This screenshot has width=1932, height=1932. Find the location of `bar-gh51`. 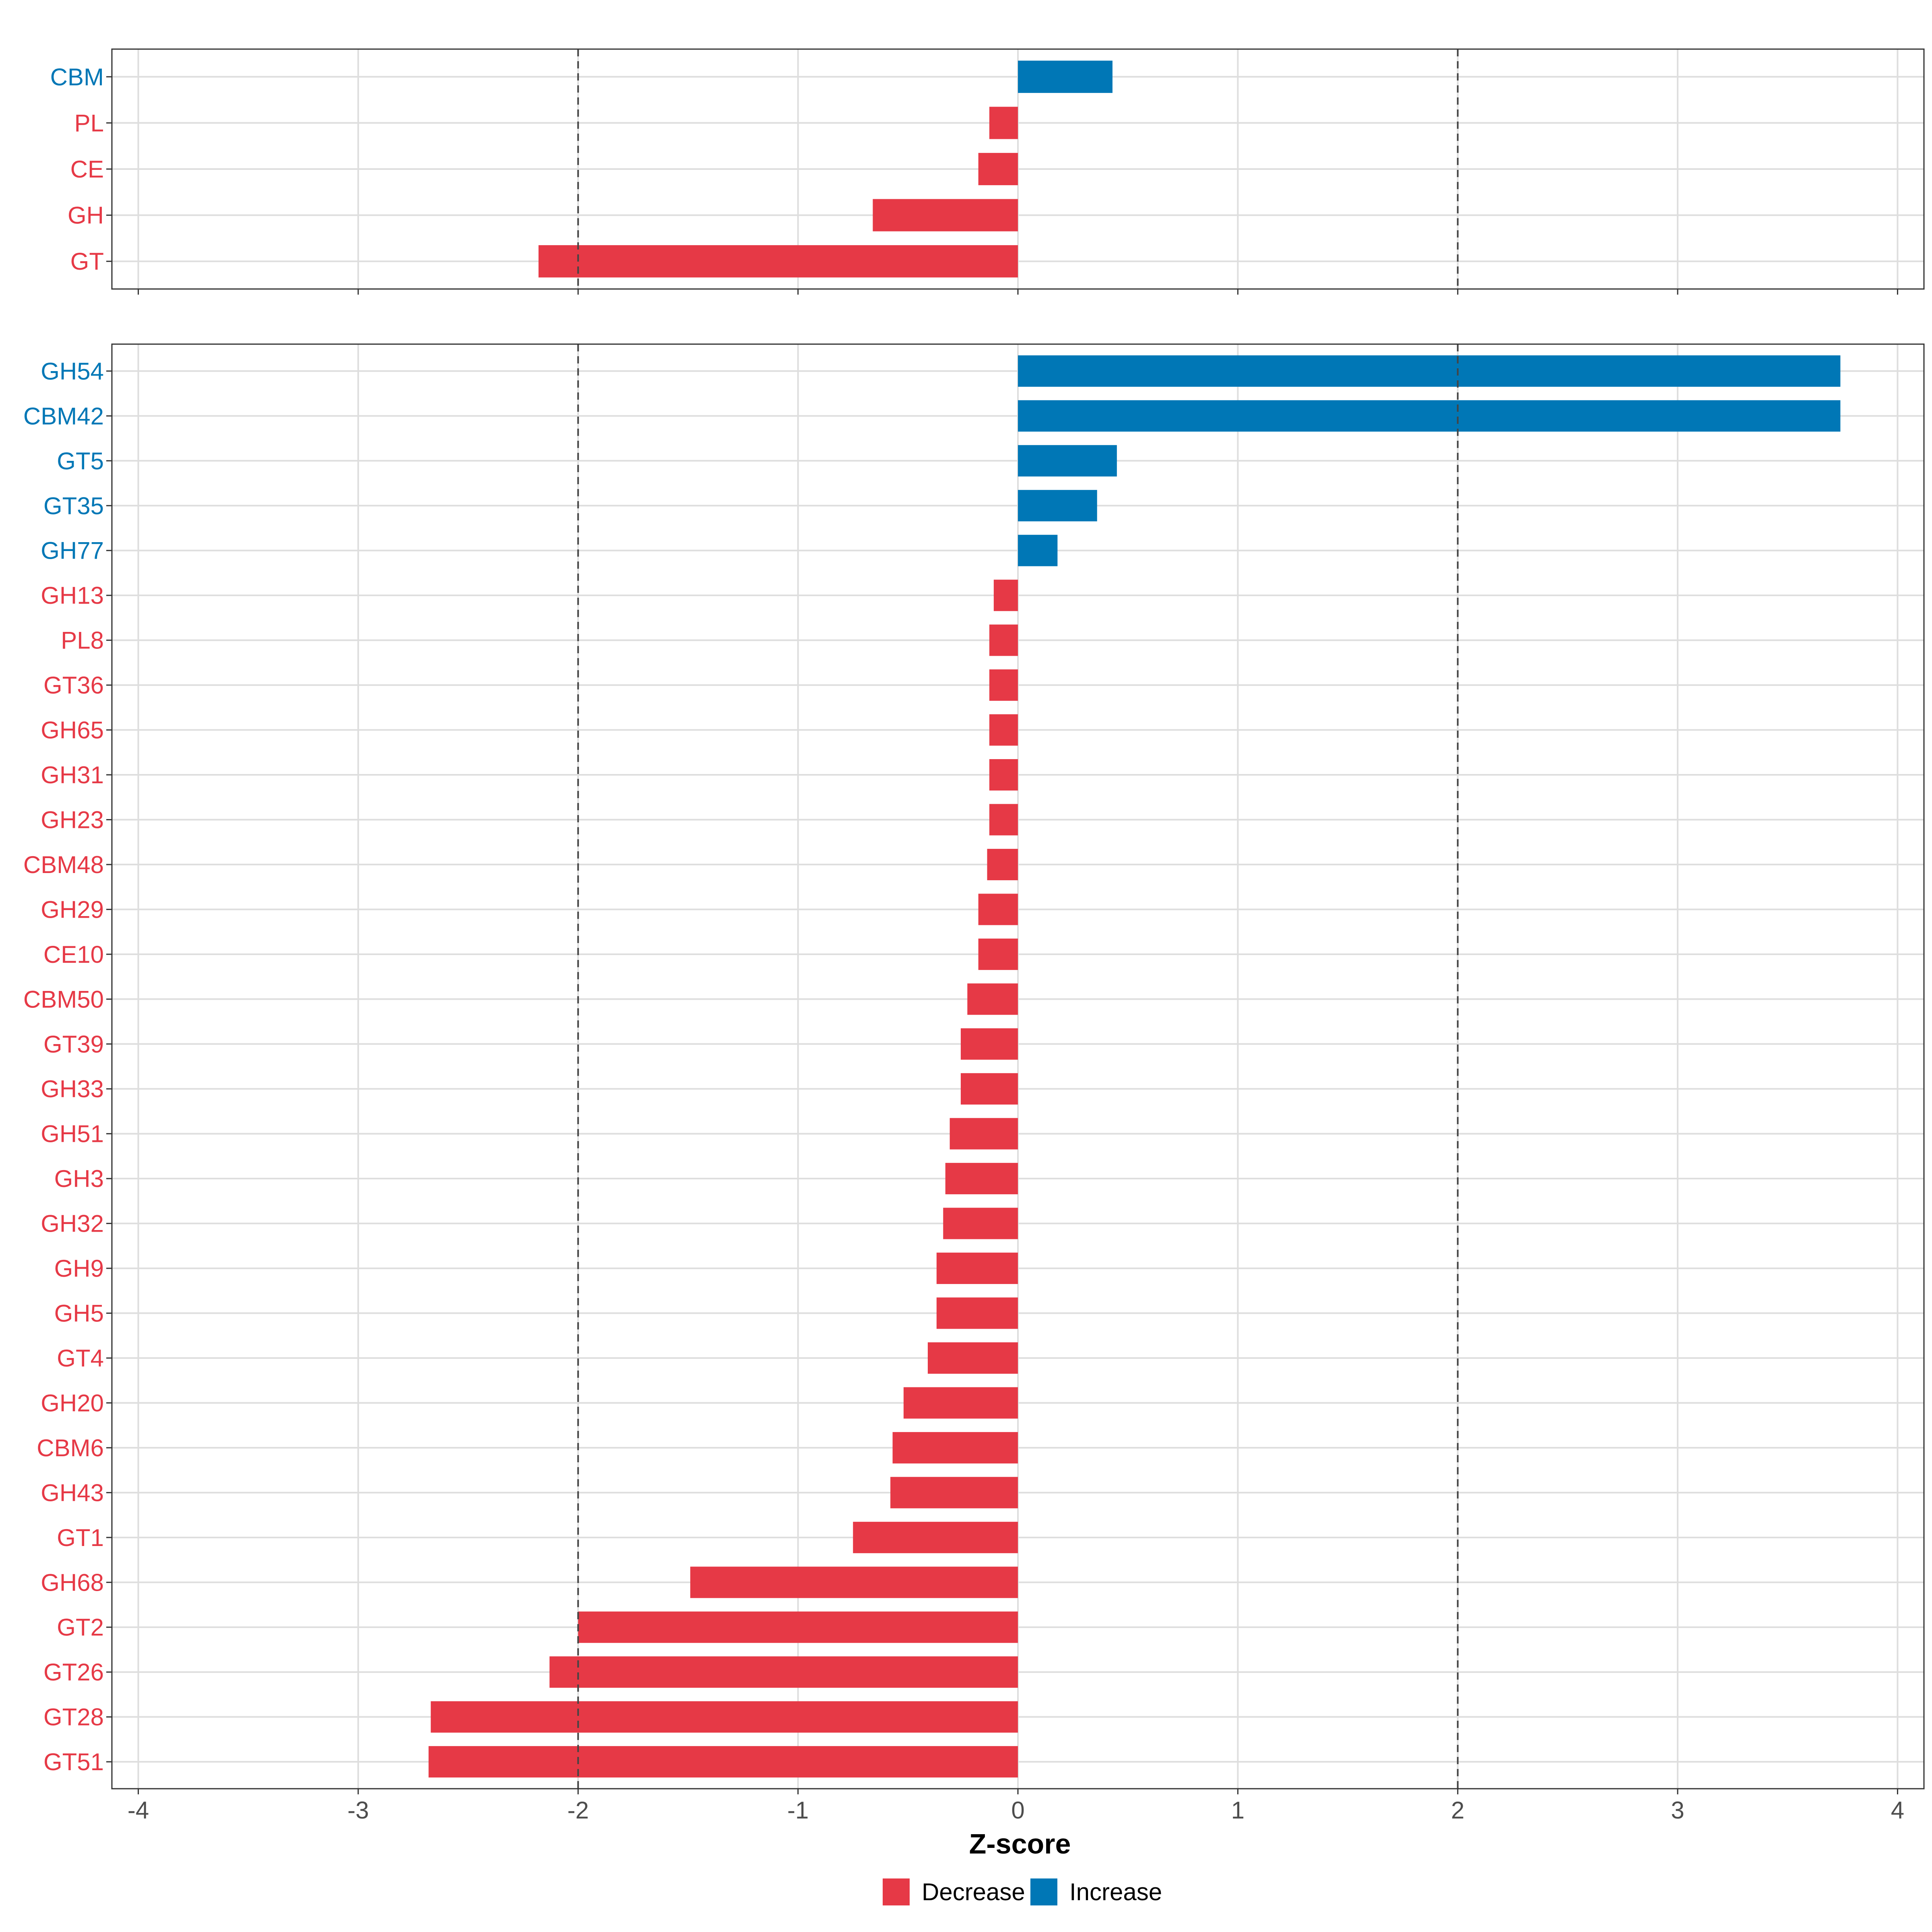

bar-gh51 is located at coordinates (983, 1134).